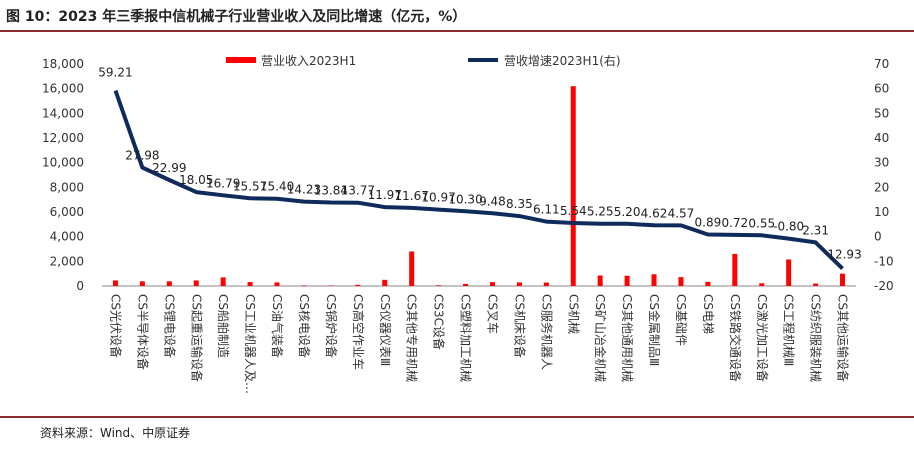  What do you see at coordinates (681, 320) in the screenshot?
I see `category-label: CS基础件` at bounding box center [681, 320].